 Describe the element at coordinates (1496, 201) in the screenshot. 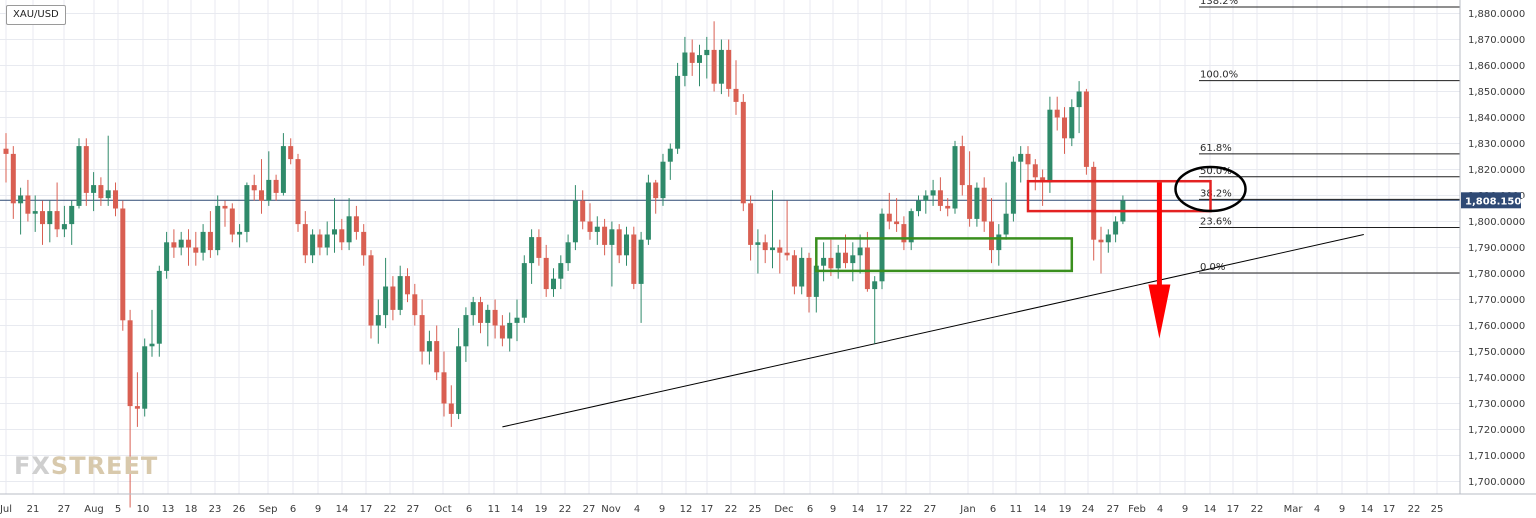

I see `current-price-value: 1,808.1500` at that location.